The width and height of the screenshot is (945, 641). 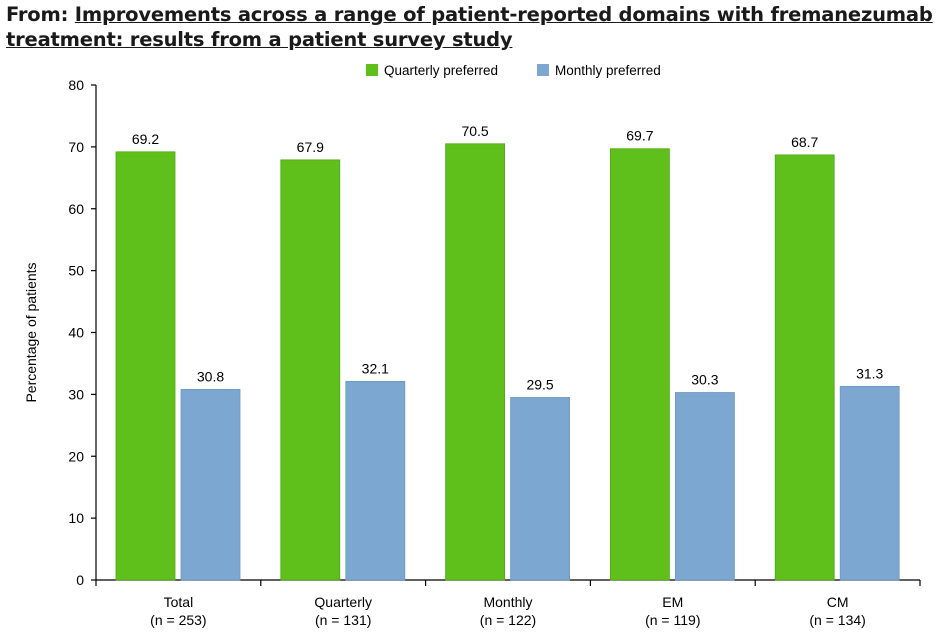 I want to click on x-tick-sublabel: (n = 131), so click(x=343, y=620).